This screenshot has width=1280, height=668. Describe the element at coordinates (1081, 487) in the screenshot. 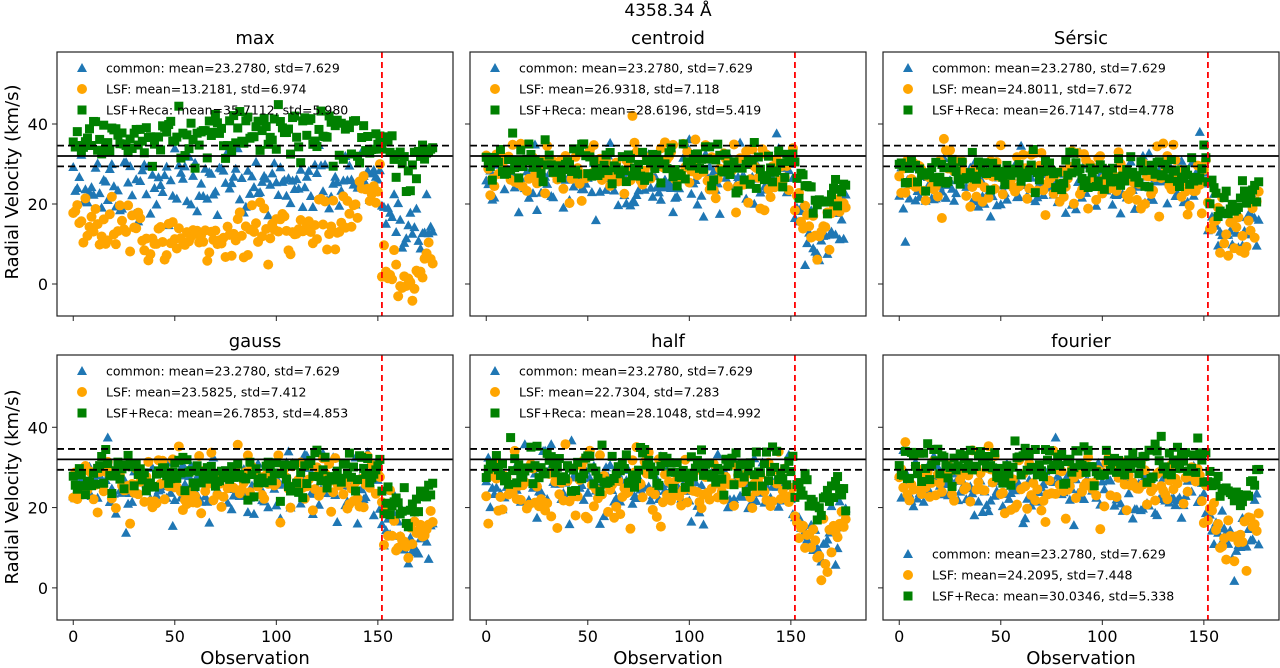

I see `plot-area` at that location.